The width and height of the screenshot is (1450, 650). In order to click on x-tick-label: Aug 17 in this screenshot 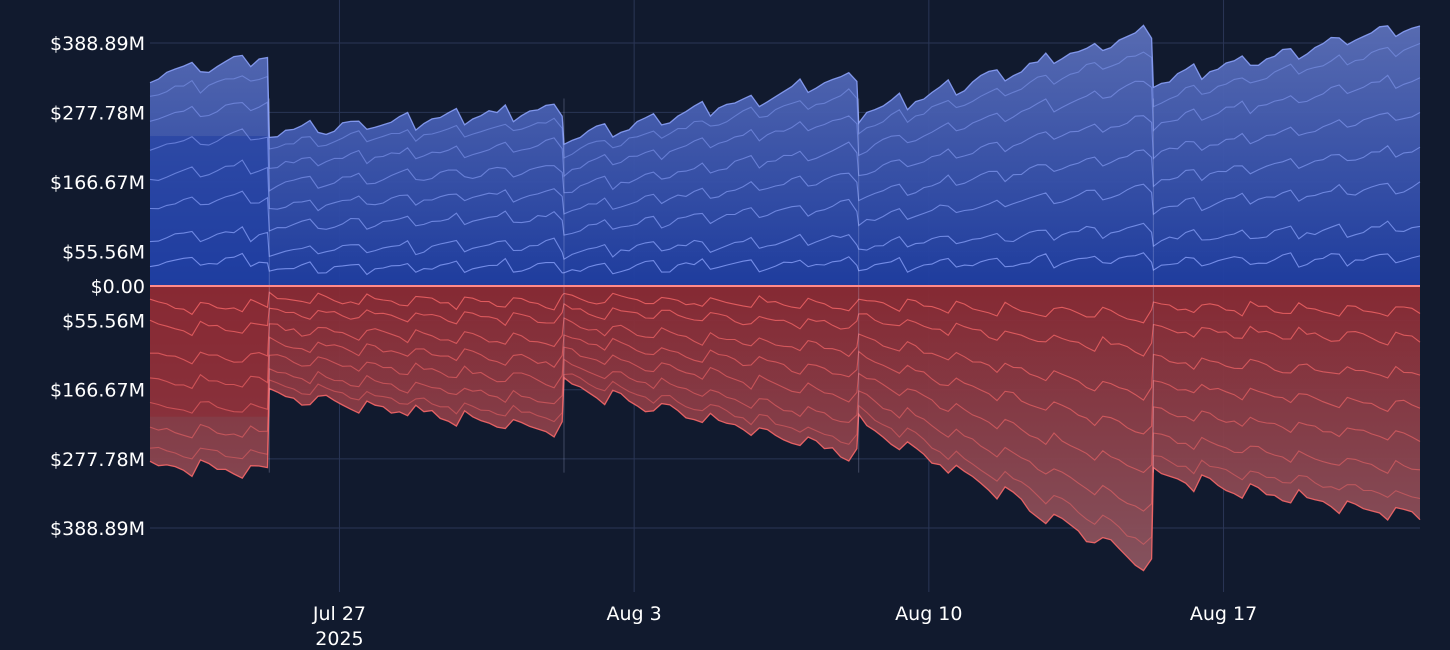, I will do `click(1223, 614)`.